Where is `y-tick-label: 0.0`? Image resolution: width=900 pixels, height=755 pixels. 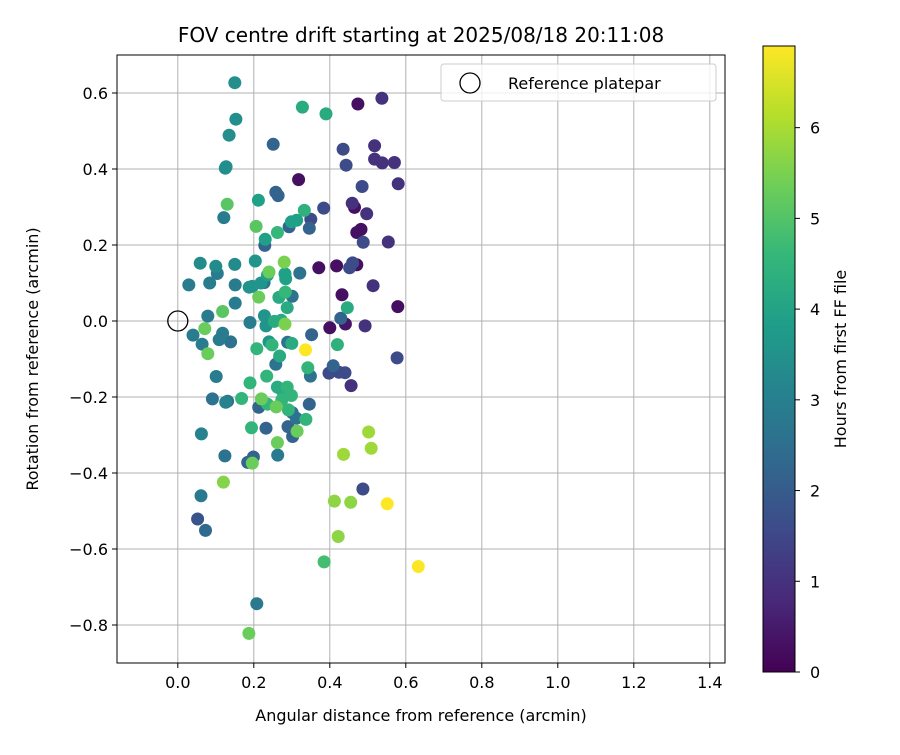 y-tick-label: 0.0 is located at coordinates (95, 321).